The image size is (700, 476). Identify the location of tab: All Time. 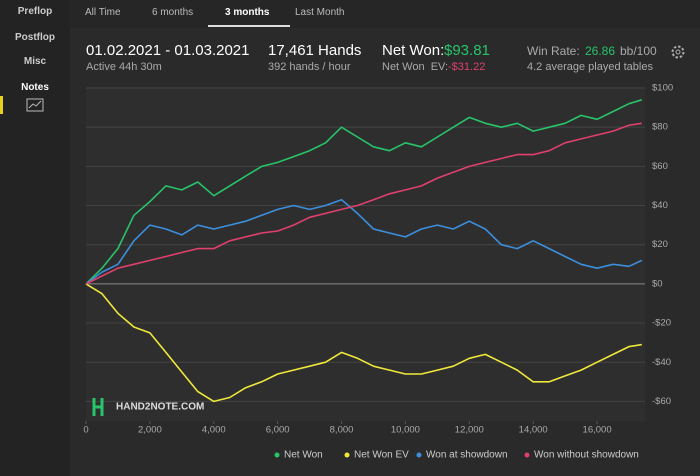
(103, 12).